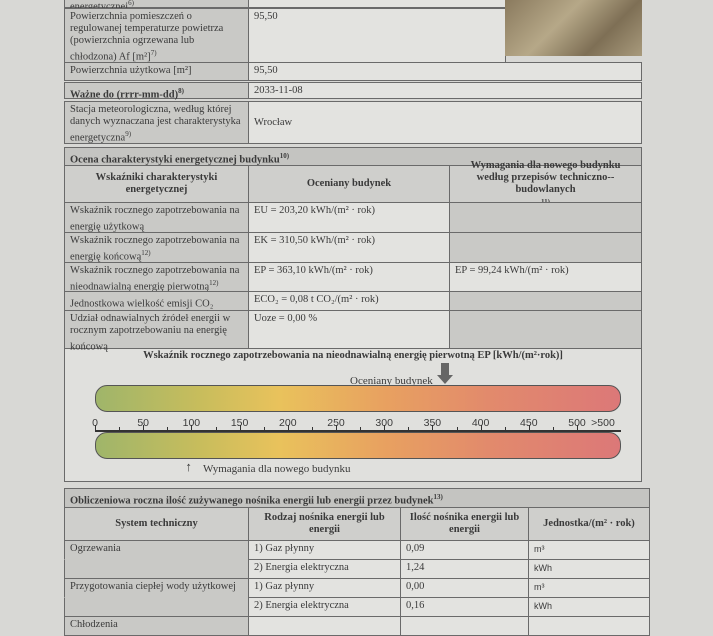  What do you see at coordinates (464, 607) in the screenshot?
I see `amount-cell: 0,16` at bounding box center [464, 607].